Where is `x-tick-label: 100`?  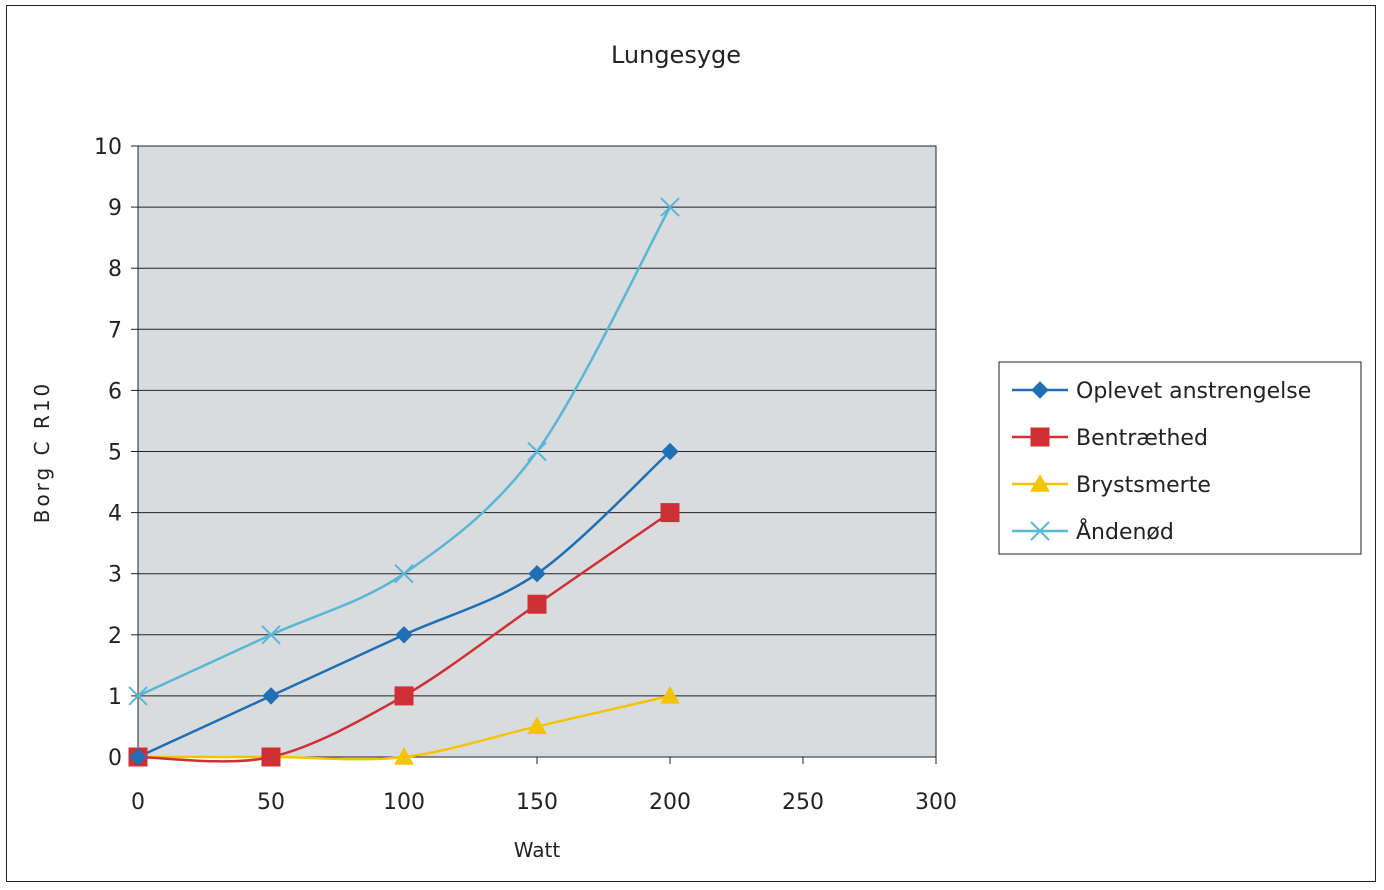
x-tick-label: 100 is located at coordinates (404, 802).